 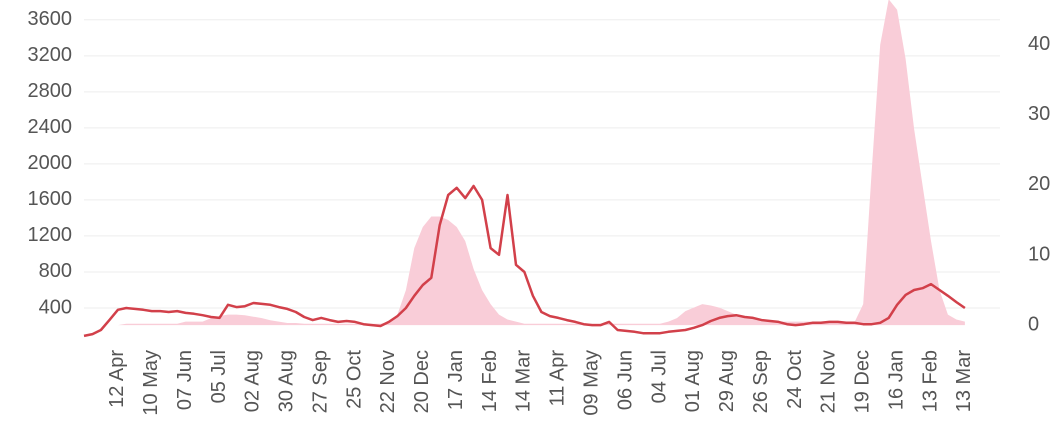 What do you see at coordinates (930, 381) in the screenshot?
I see `x-tick-label: 13 Feb` at bounding box center [930, 381].